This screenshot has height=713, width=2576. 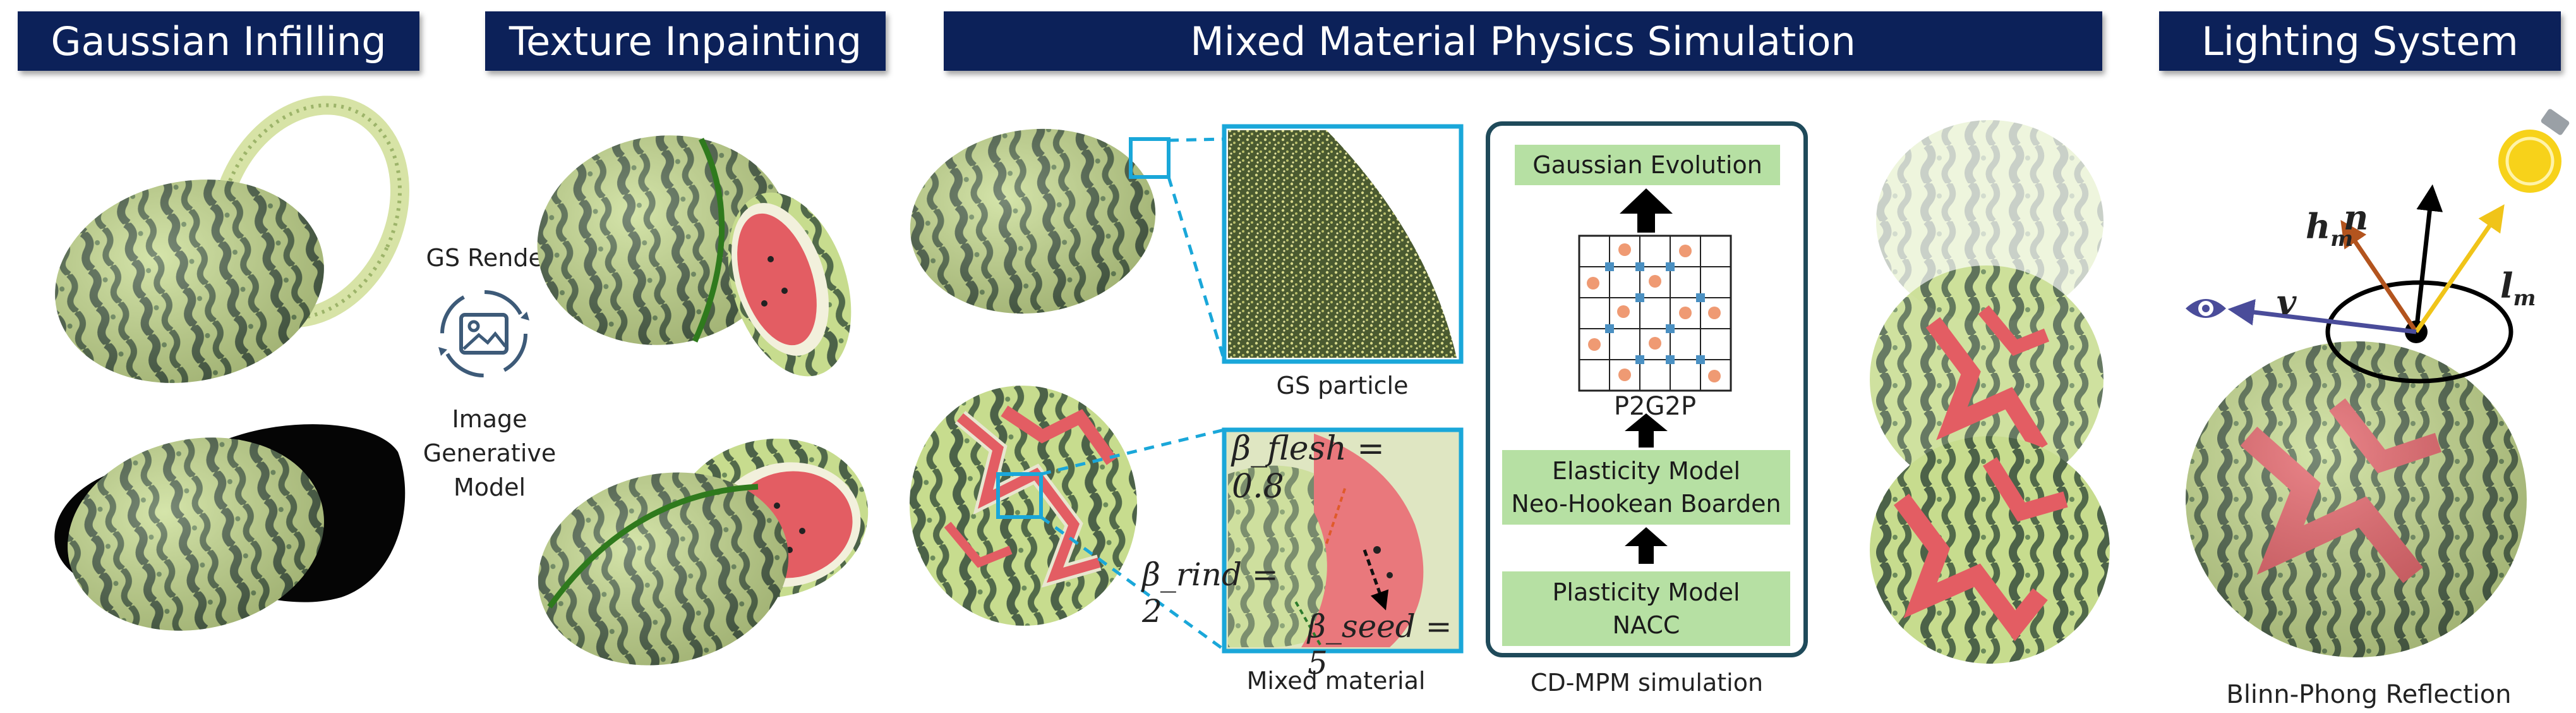 I want to click on plasticity-line1: Plasticity Model, so click(x=1646, y=592).